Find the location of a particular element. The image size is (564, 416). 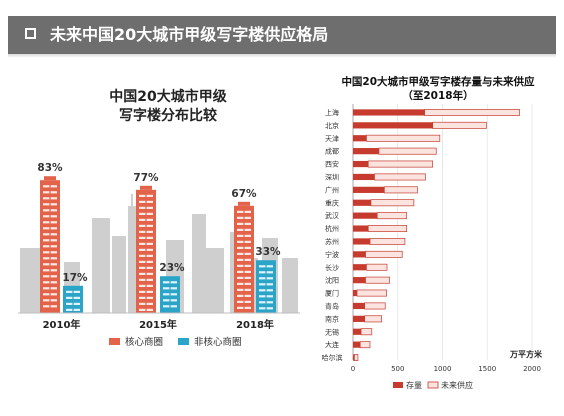

core-value-label: 77% is located at coordinates (146, 178).